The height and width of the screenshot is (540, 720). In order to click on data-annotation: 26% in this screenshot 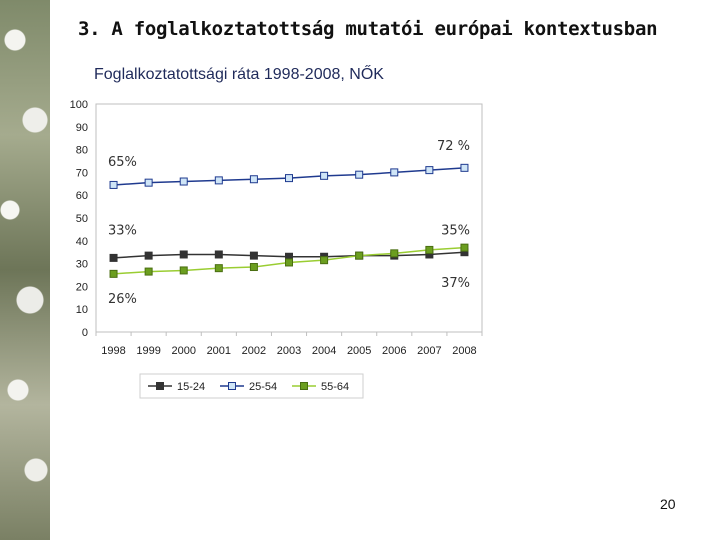, I will do `click(122, 299)`.